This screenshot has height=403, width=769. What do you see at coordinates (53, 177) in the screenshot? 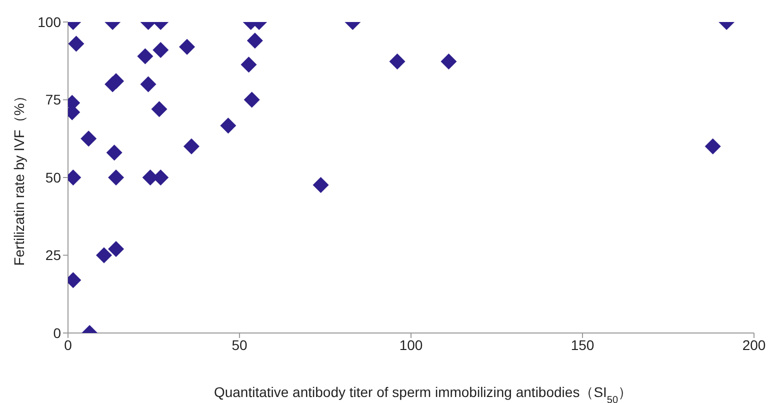
I see `y-tick-label: 50` at bounding box center [53, 177].